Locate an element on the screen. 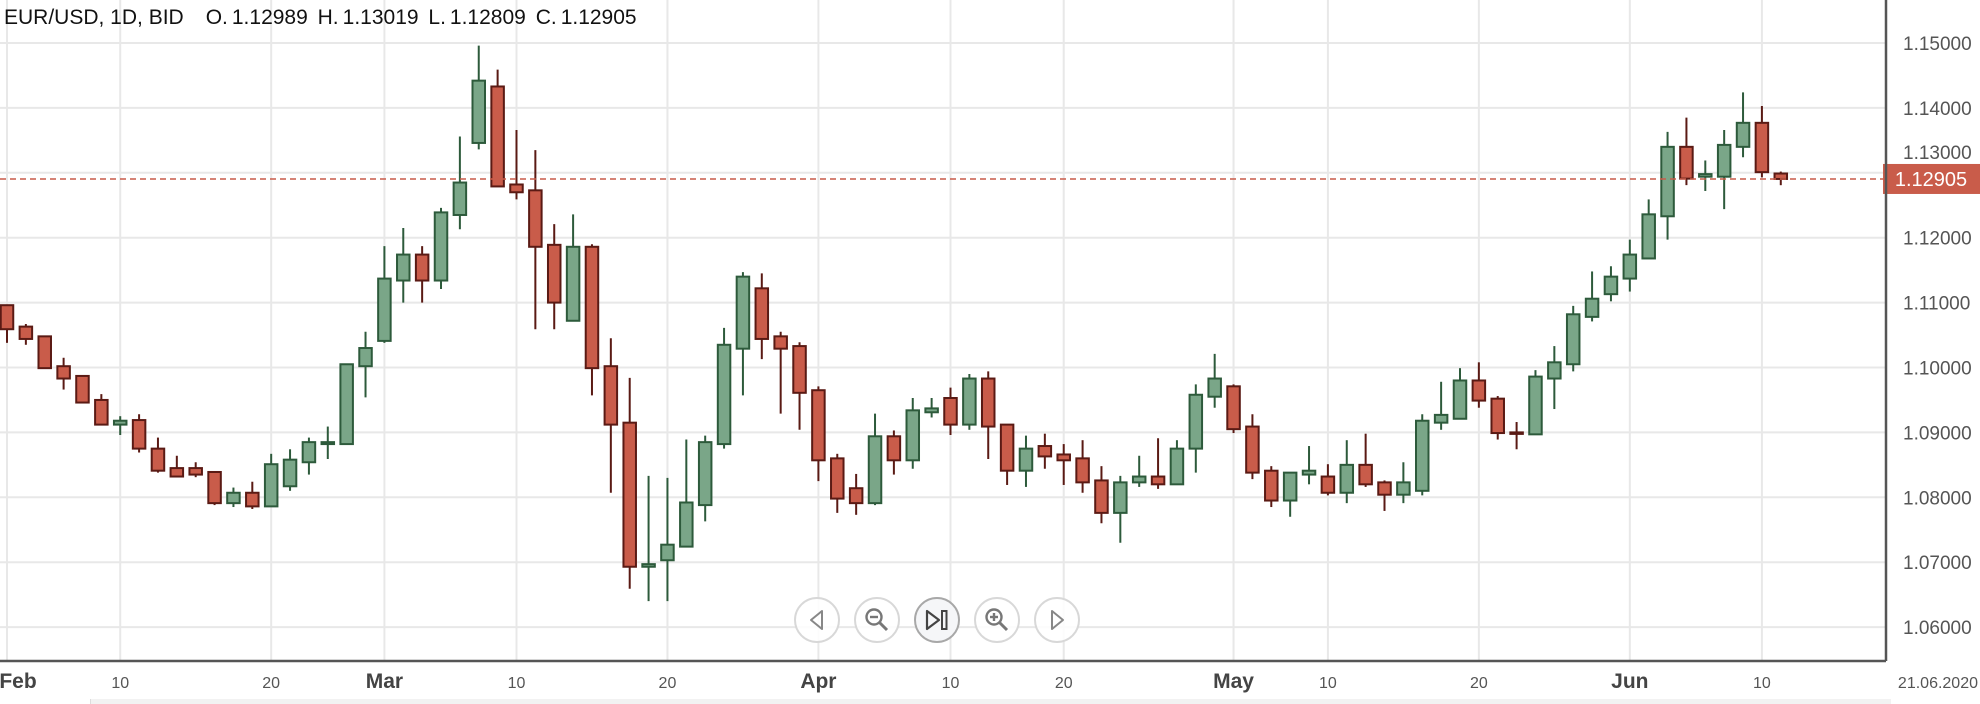 The image size is (1980, 704). scroll-left-button is located at coordinates (817, 620).